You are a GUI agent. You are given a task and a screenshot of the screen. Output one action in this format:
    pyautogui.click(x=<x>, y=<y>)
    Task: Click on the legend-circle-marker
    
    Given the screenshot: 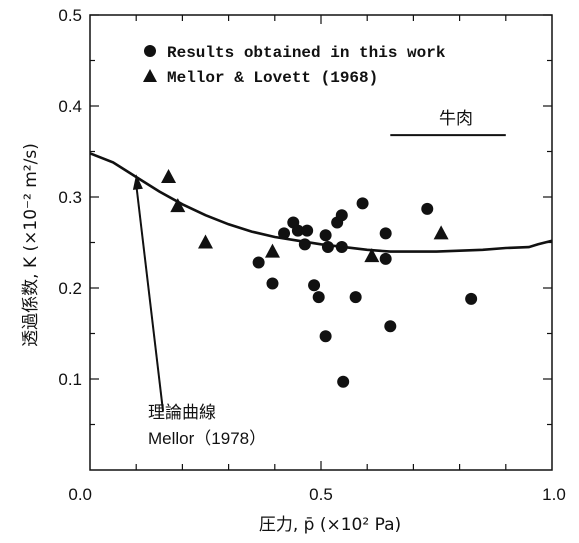 What is the action you would take?
    pyautogui.click(x=150, y=51)
    